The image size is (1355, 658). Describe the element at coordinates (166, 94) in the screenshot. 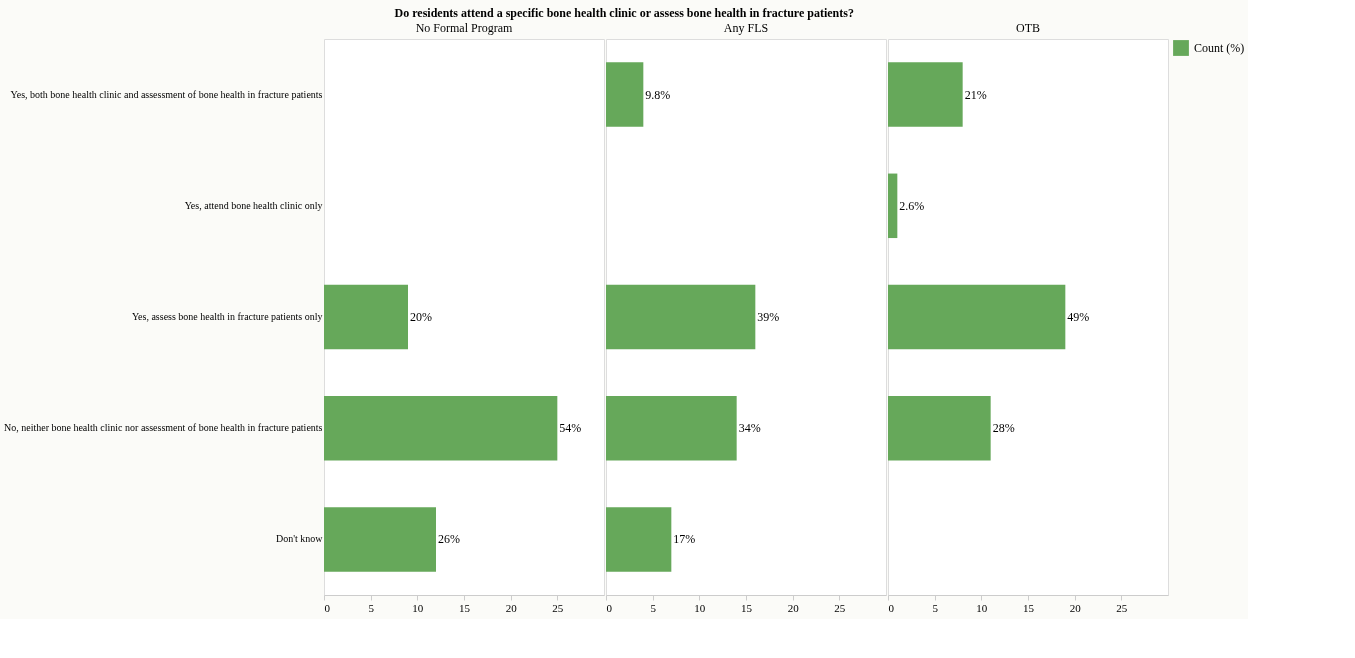

I see `y-tick-label: Yes, both bone health clinic and assessment of bone health in fracture patients` at that location.